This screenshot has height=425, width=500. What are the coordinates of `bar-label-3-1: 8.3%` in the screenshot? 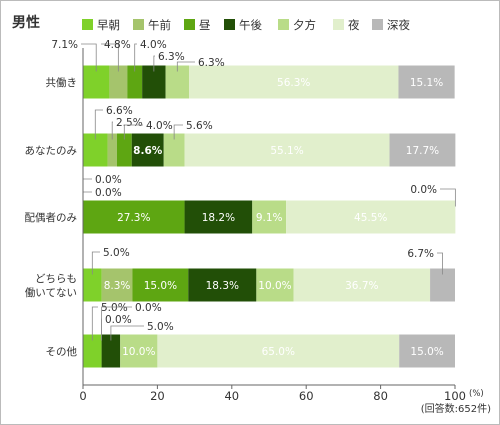 It's located at (117, 286).